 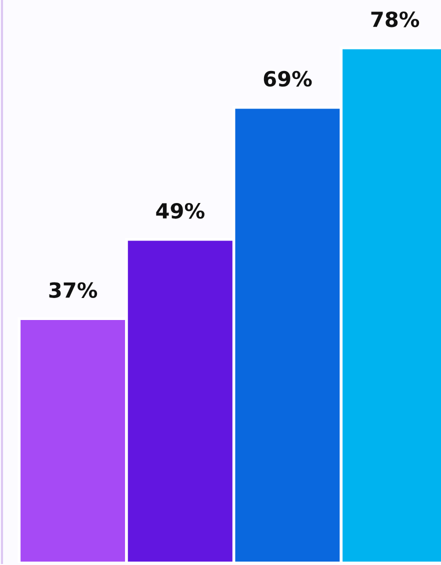 I want to click on data-label: 69%, so click(x=288, y=78).